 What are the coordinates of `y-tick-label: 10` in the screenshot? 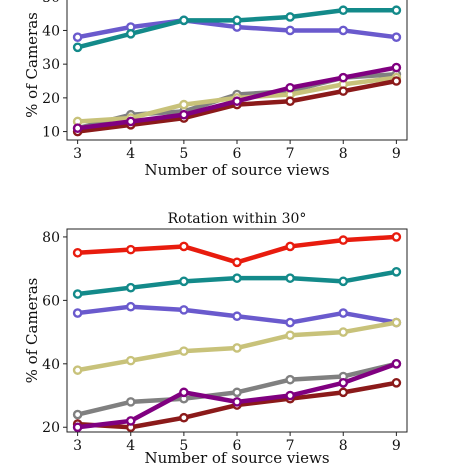 It's located at (51, 133).